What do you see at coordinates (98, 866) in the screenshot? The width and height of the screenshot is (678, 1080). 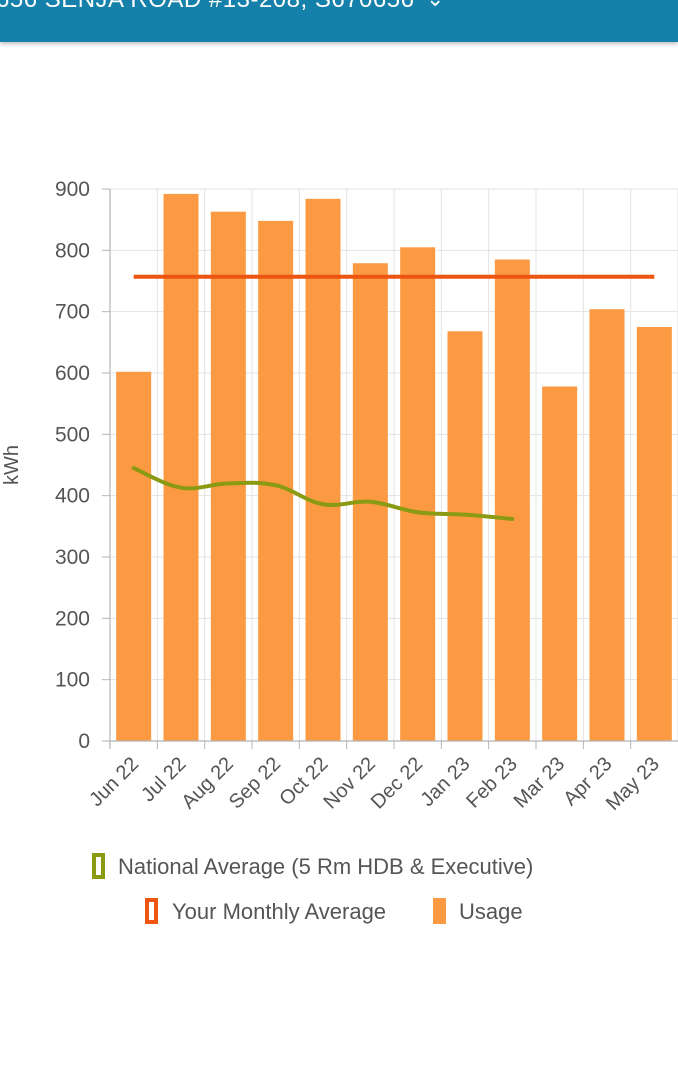 I see `legend-marker-national` at bounding box center [98, 866].